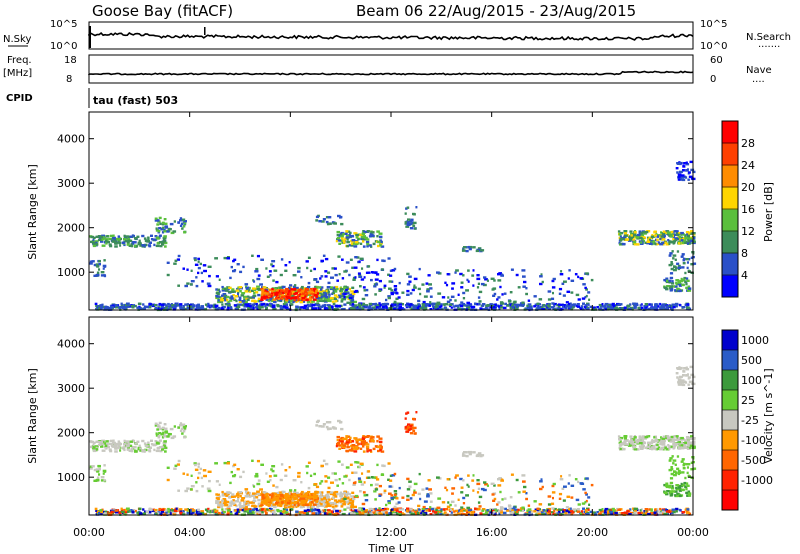  I want to click on ytick-label-2: 3000, so click(71, 183).